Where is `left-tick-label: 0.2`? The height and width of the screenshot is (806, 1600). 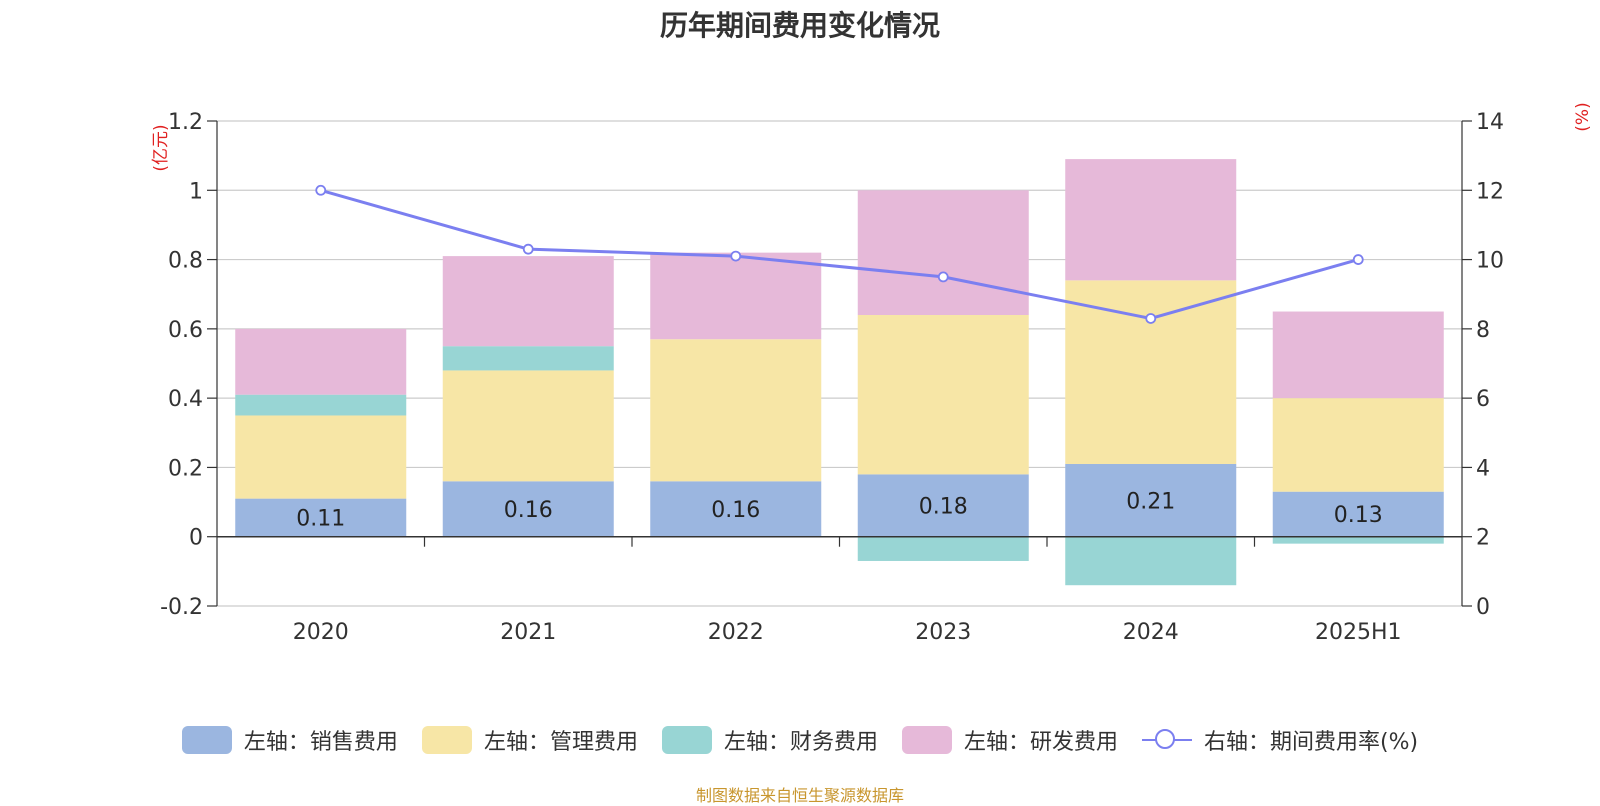 left-tick-label: 0.2 is located at coordinates (185, 468).